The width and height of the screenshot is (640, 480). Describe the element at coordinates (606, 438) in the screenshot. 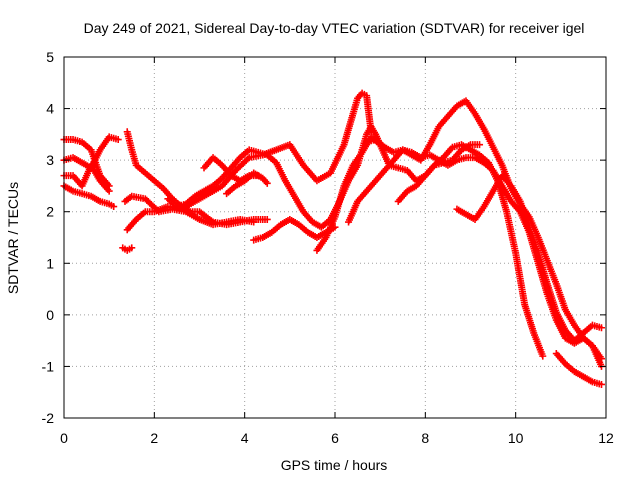

I see `x-tick-label: 12` at that location.